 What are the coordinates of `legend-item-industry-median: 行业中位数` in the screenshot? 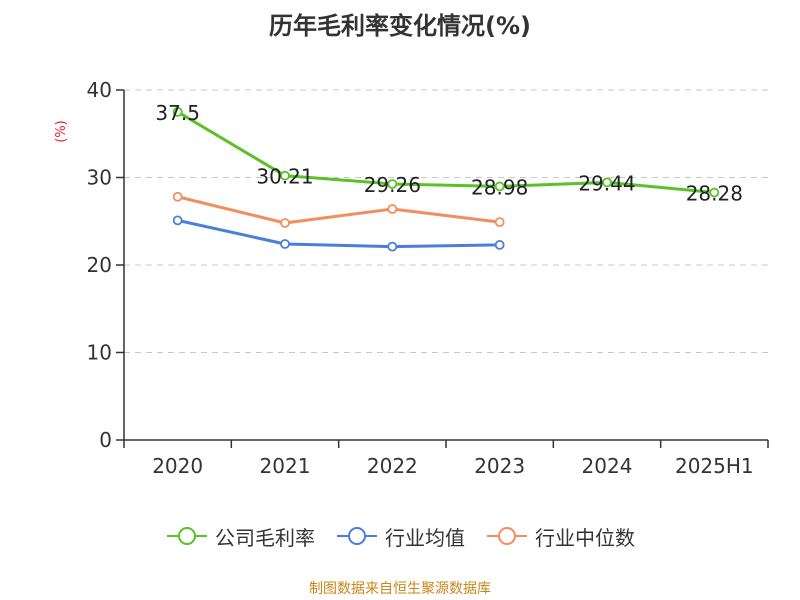 It's located at (560, 536).